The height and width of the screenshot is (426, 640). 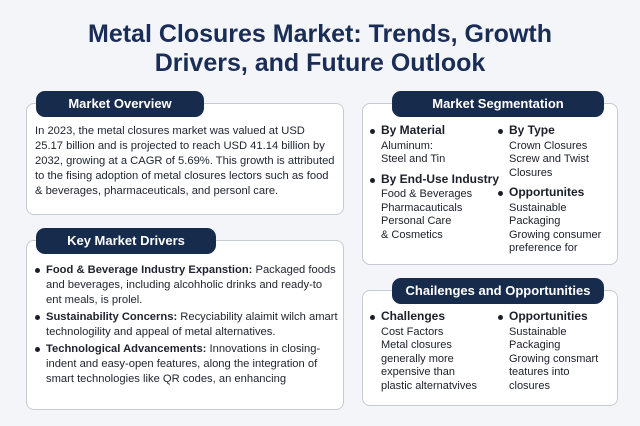 I want to click on market-segmentation-heading: Market Segmentation, so click(x=498, y=104).